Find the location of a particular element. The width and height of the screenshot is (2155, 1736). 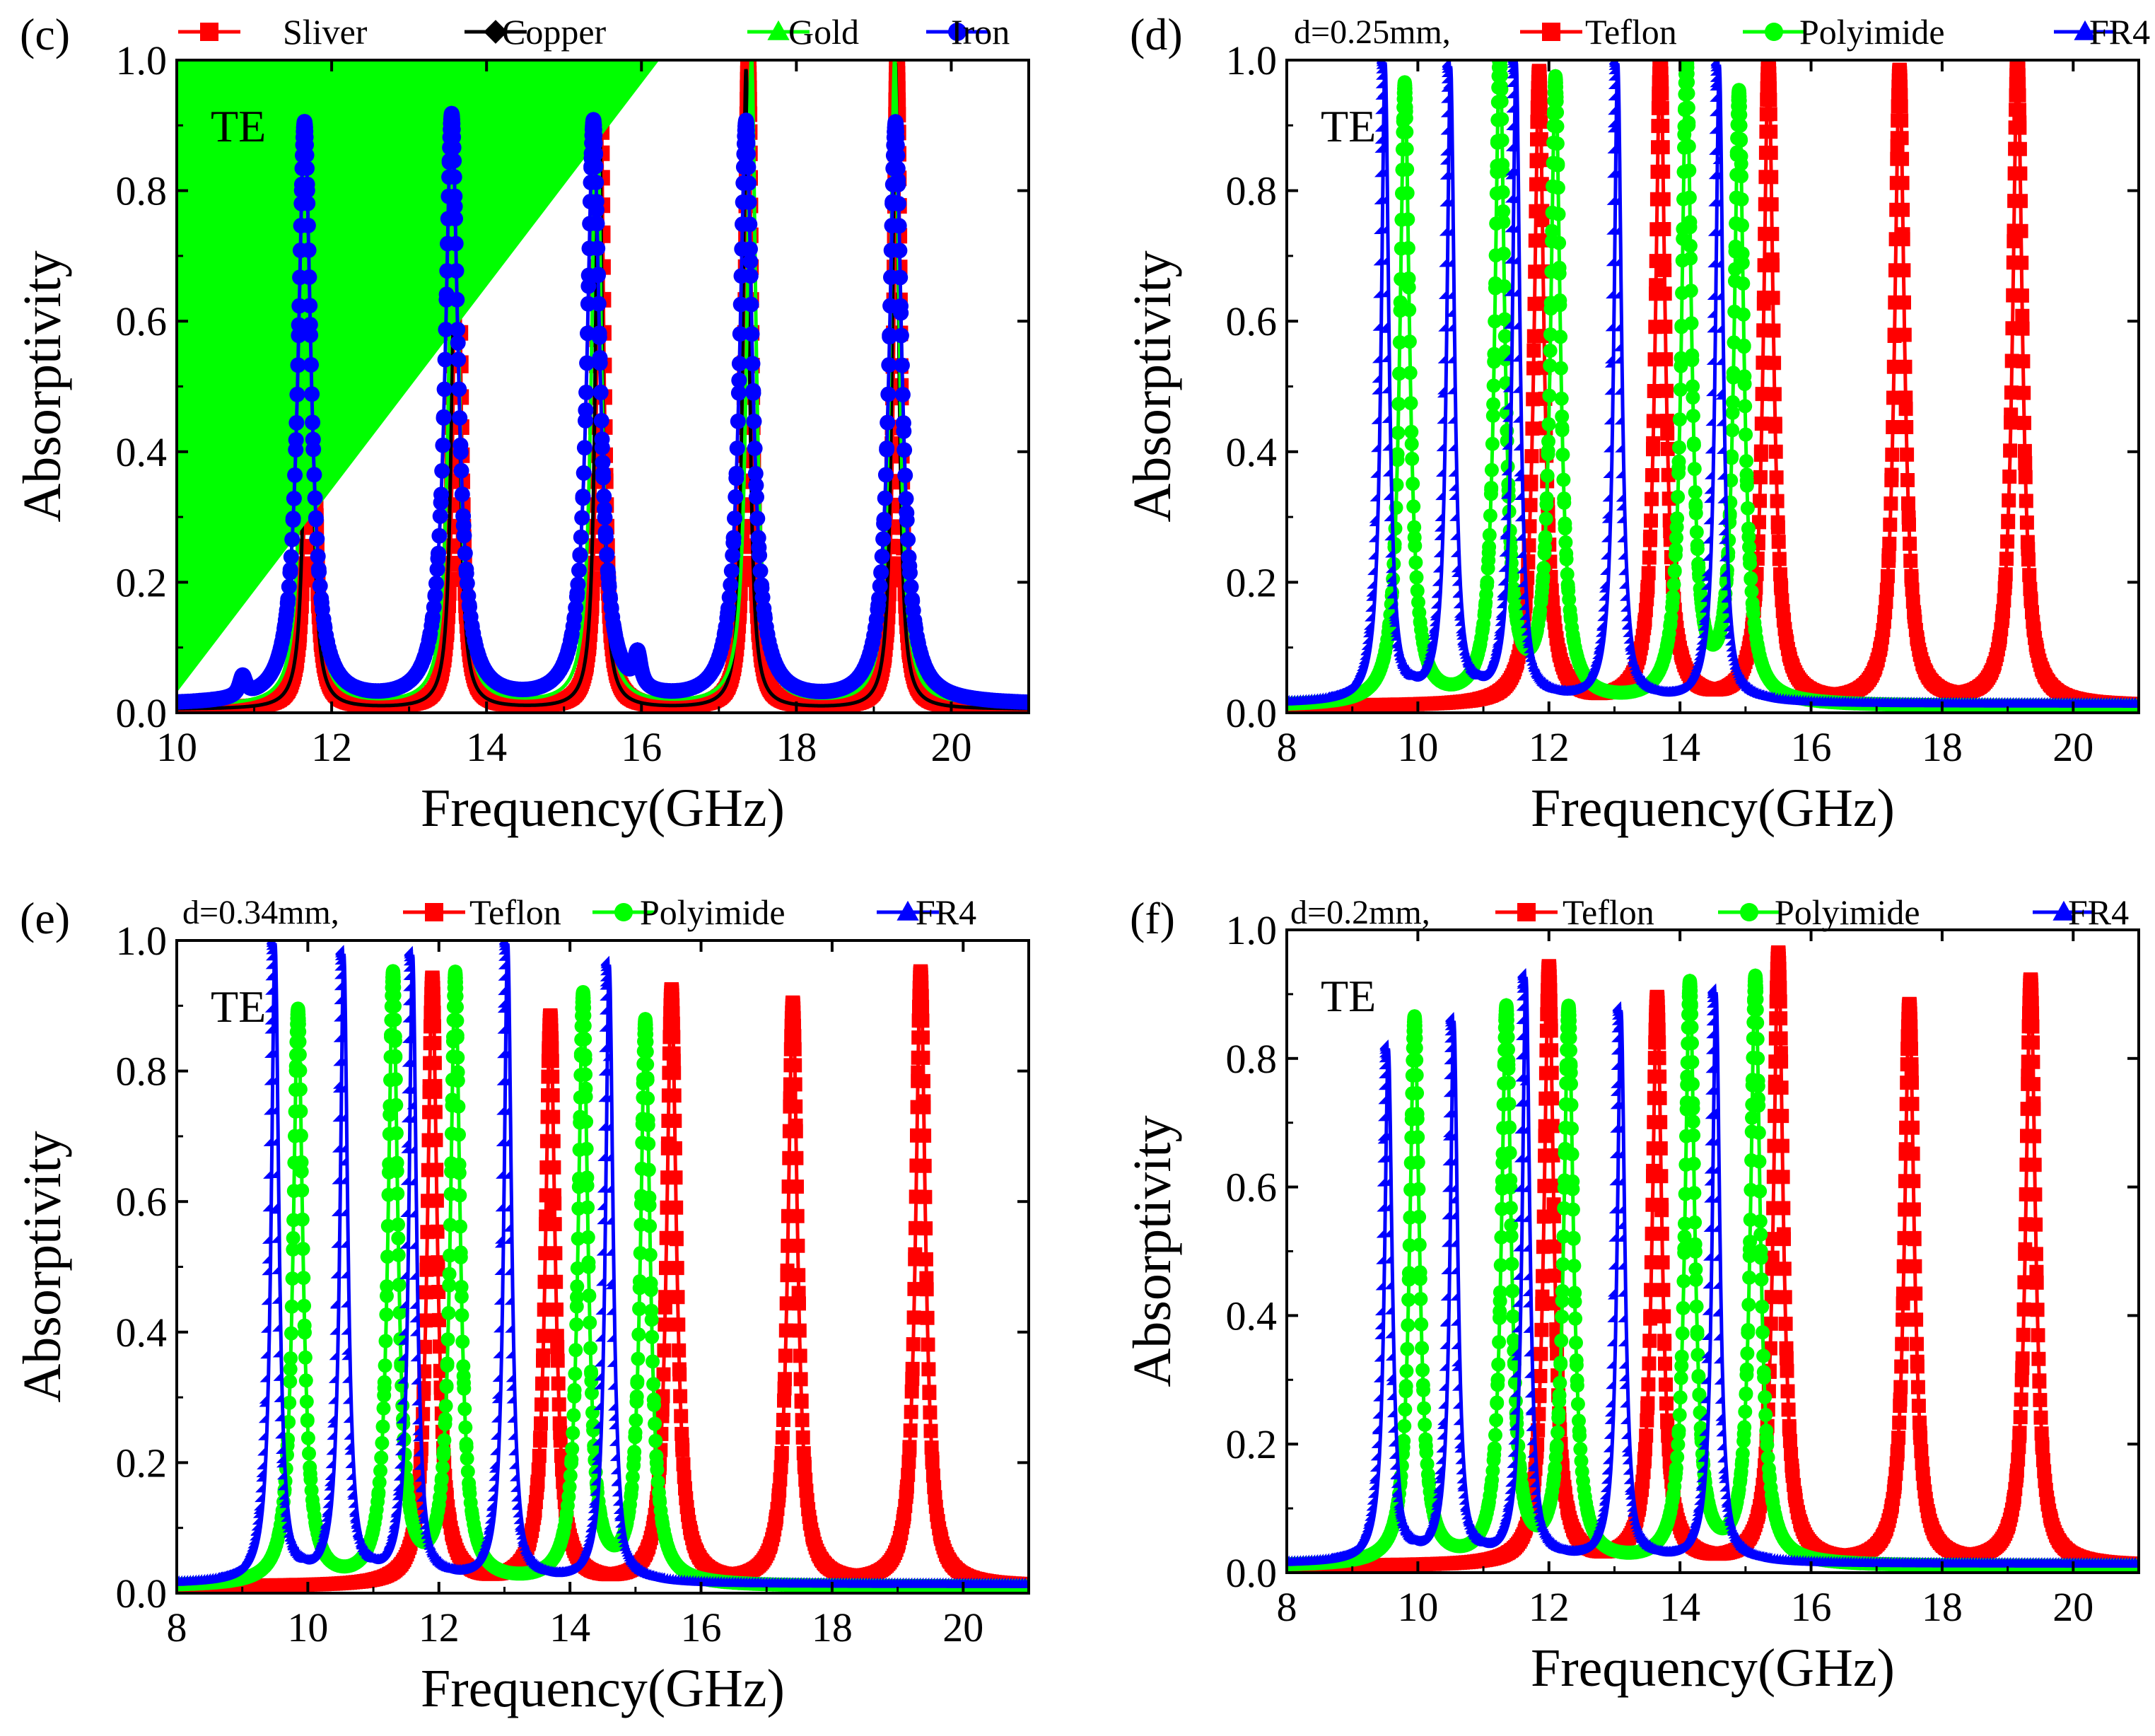

legend-item-copper: Copper is located at coordinates (536, 32).